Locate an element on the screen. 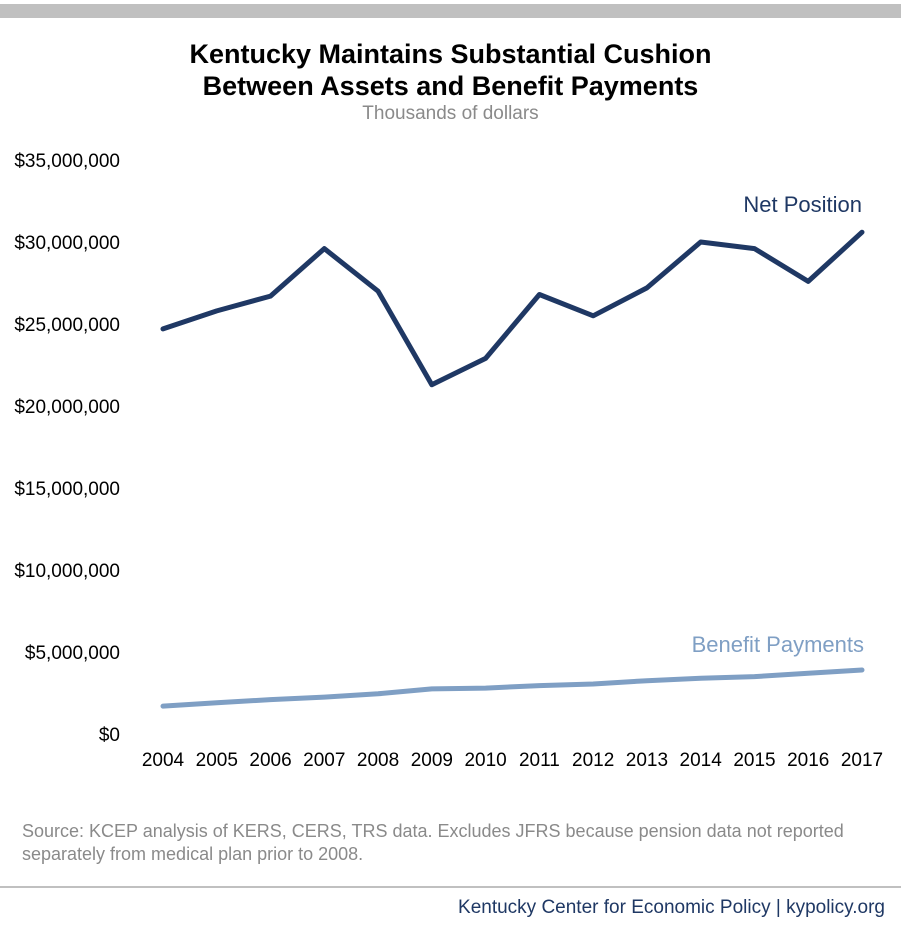 The image size is (901, 950). series-line-net-position is located at coordinates (512, 308).